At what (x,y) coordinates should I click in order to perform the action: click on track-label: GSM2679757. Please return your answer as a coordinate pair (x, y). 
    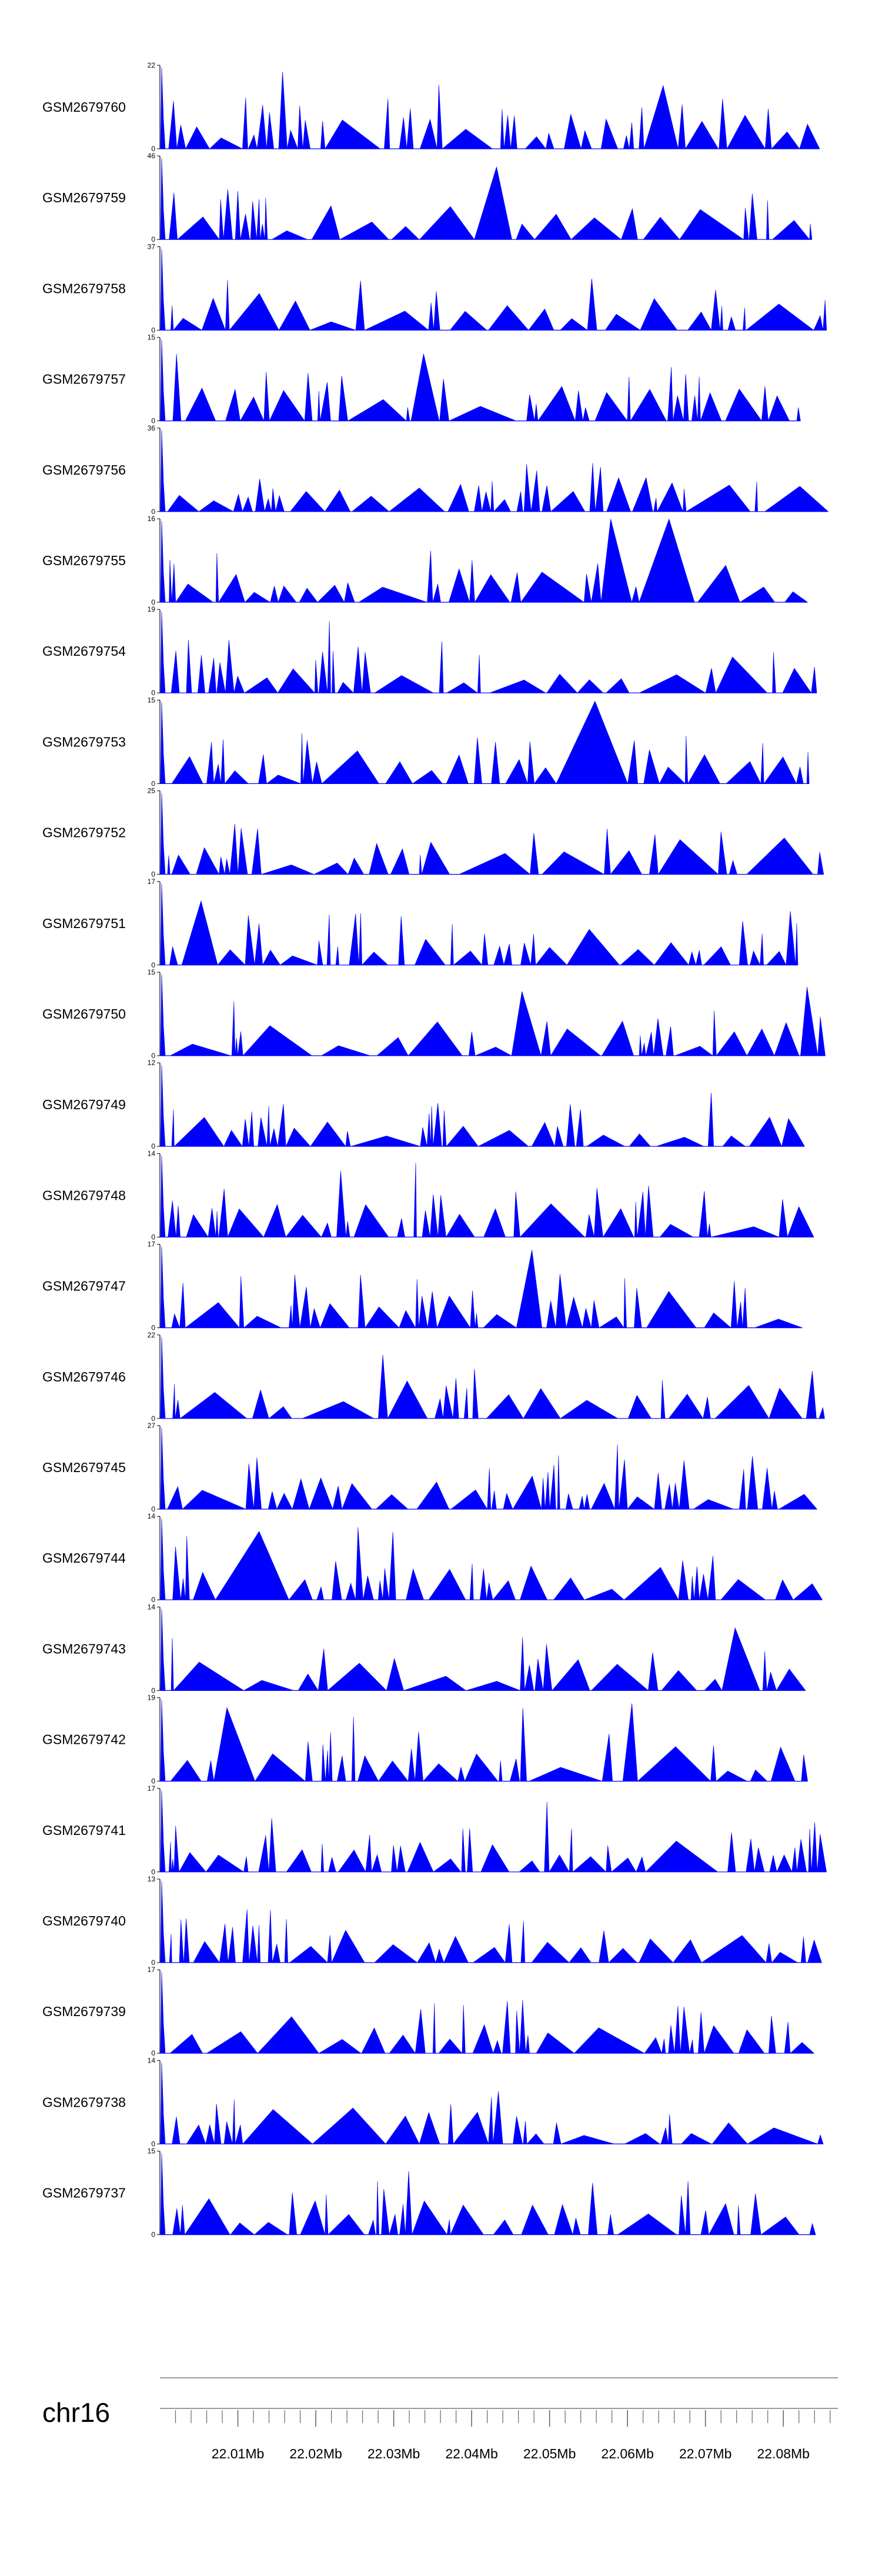
    Looking at the image, I should click on (84, 379).